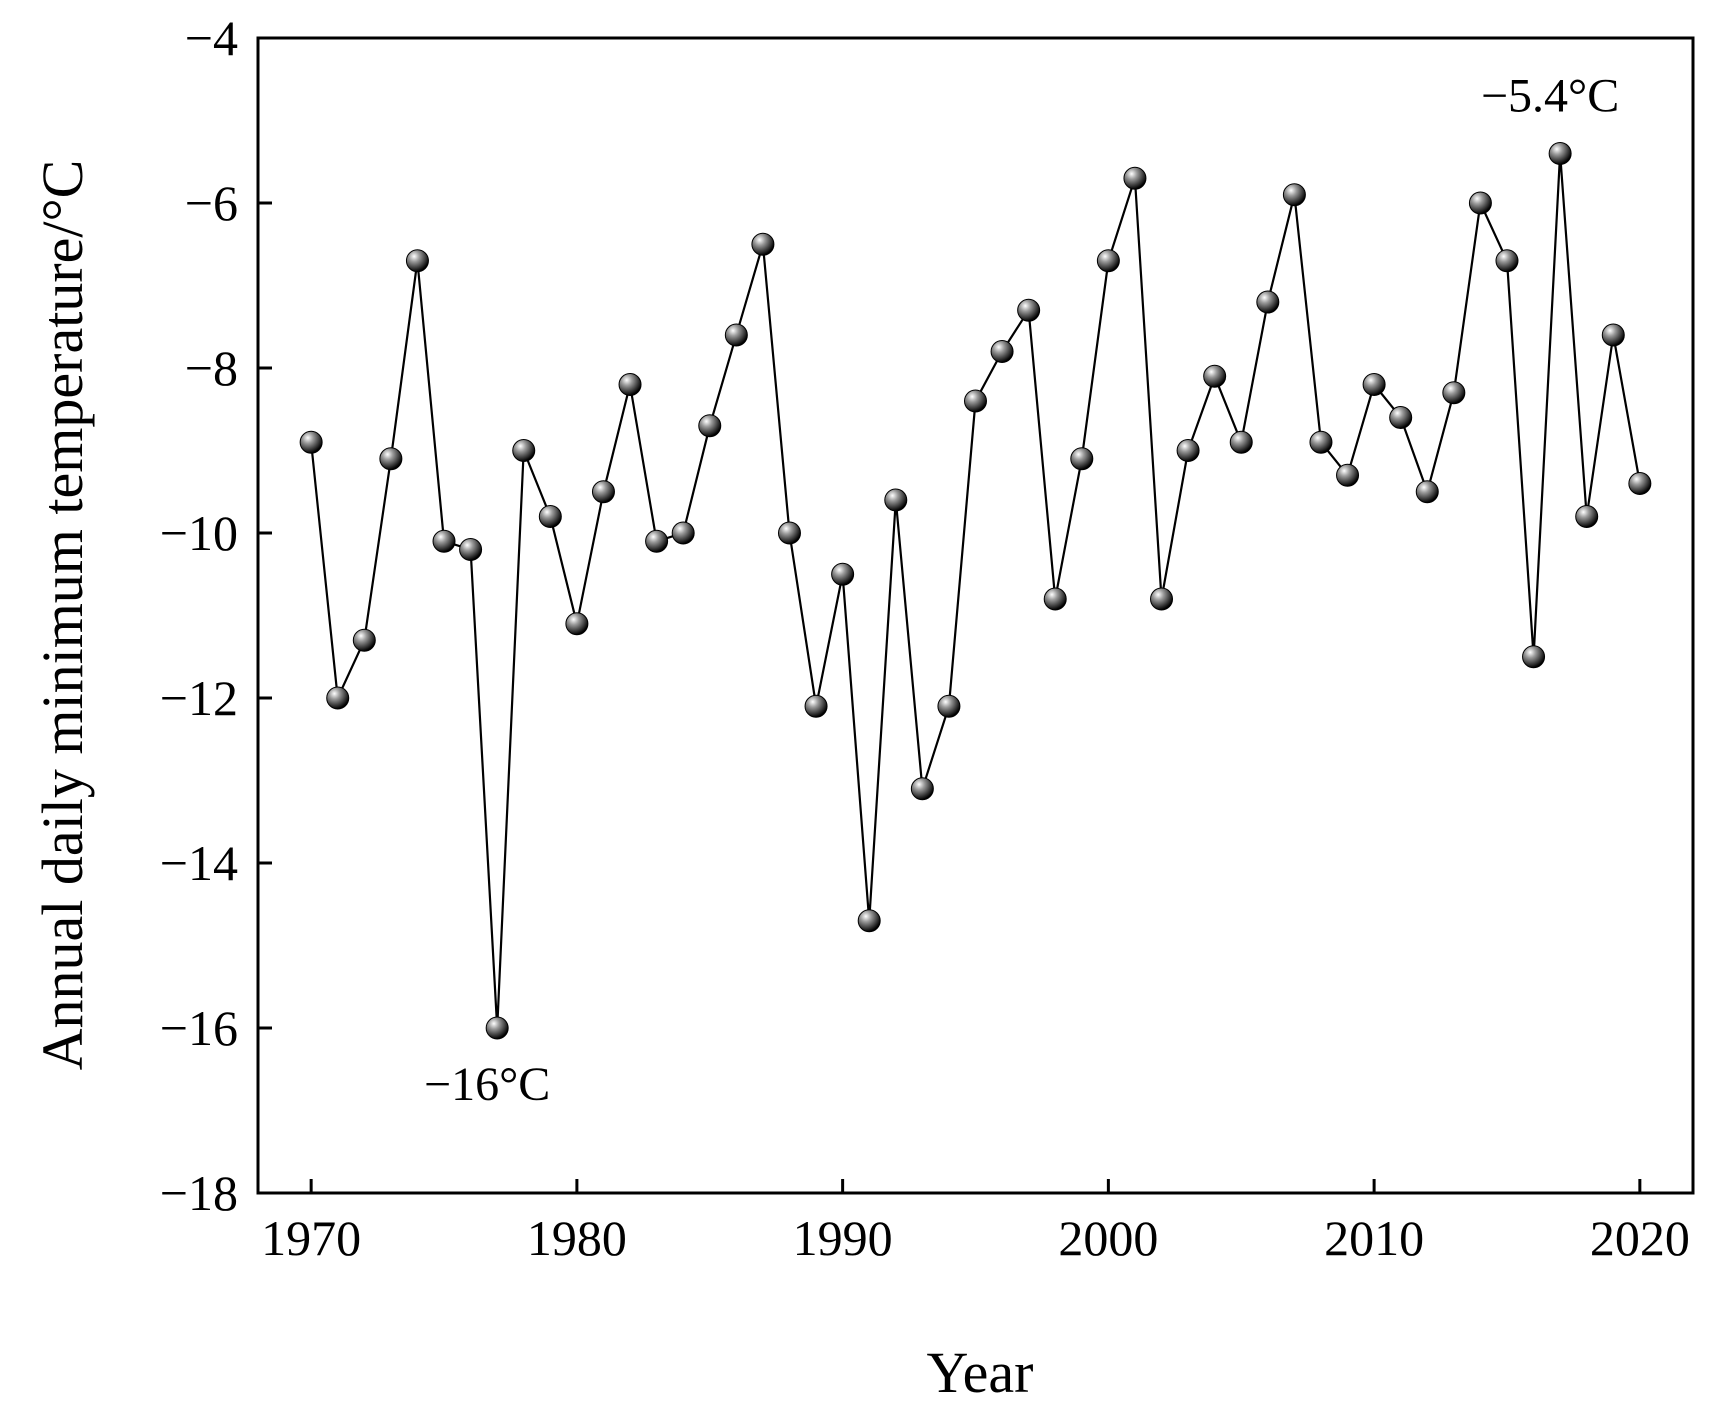  I want to click on x-tick-label: 2000, so click(1108, 1238).